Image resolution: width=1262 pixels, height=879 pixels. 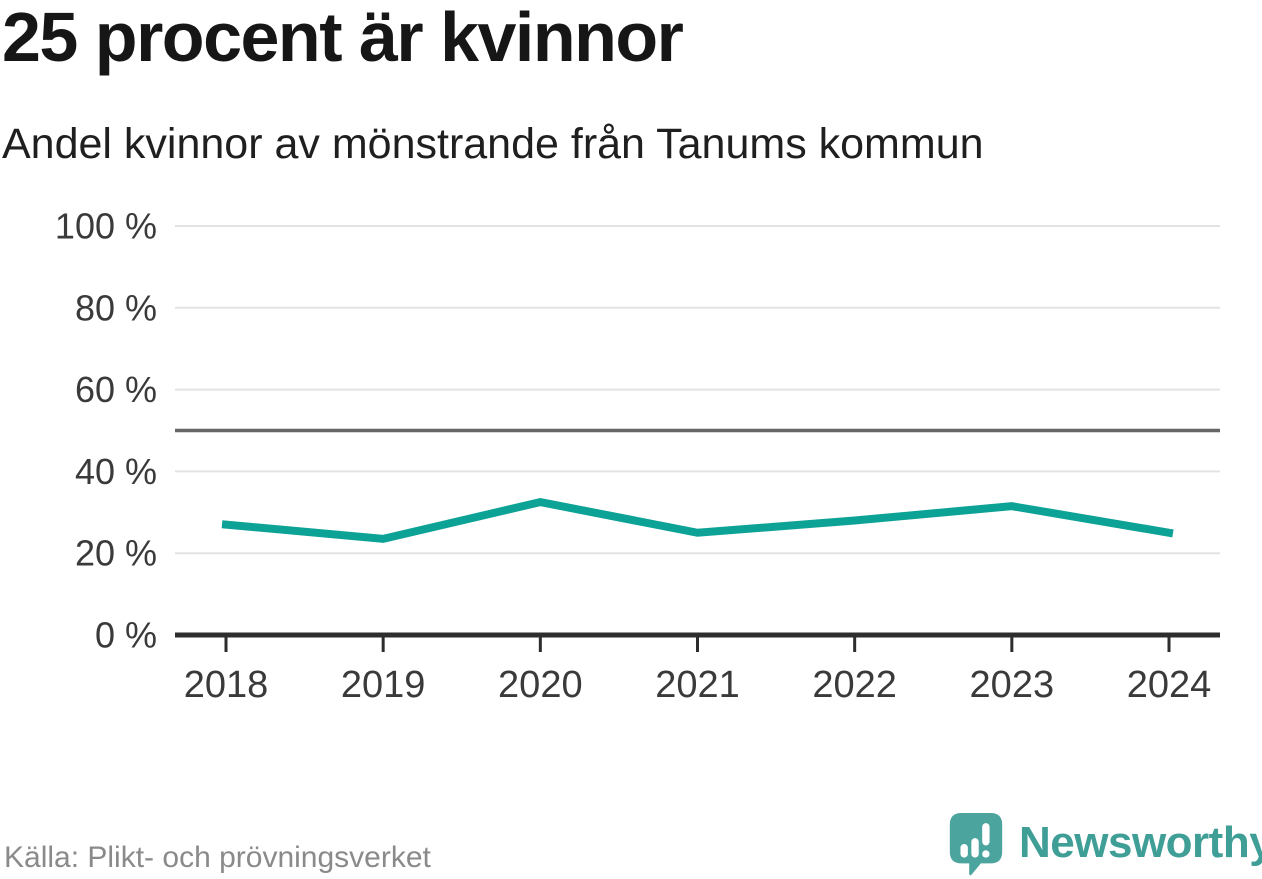 What do you see at coordinates (540, 685) in the screenshot?
I see `x-axis-tick-label: 2020` at bounding box center [540, 685].